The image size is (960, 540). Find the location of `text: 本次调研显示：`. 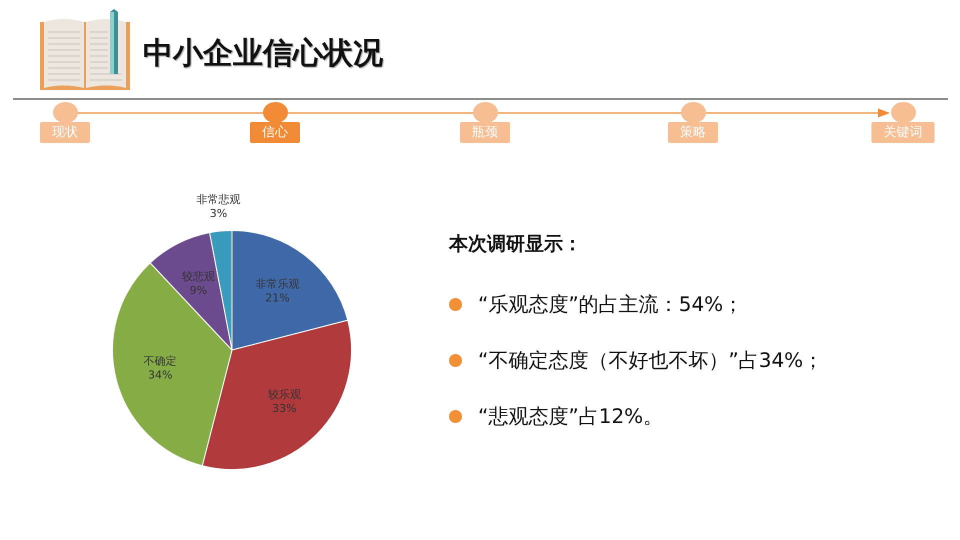

text: 本次调研显示： is located at coordinates (515, 244).